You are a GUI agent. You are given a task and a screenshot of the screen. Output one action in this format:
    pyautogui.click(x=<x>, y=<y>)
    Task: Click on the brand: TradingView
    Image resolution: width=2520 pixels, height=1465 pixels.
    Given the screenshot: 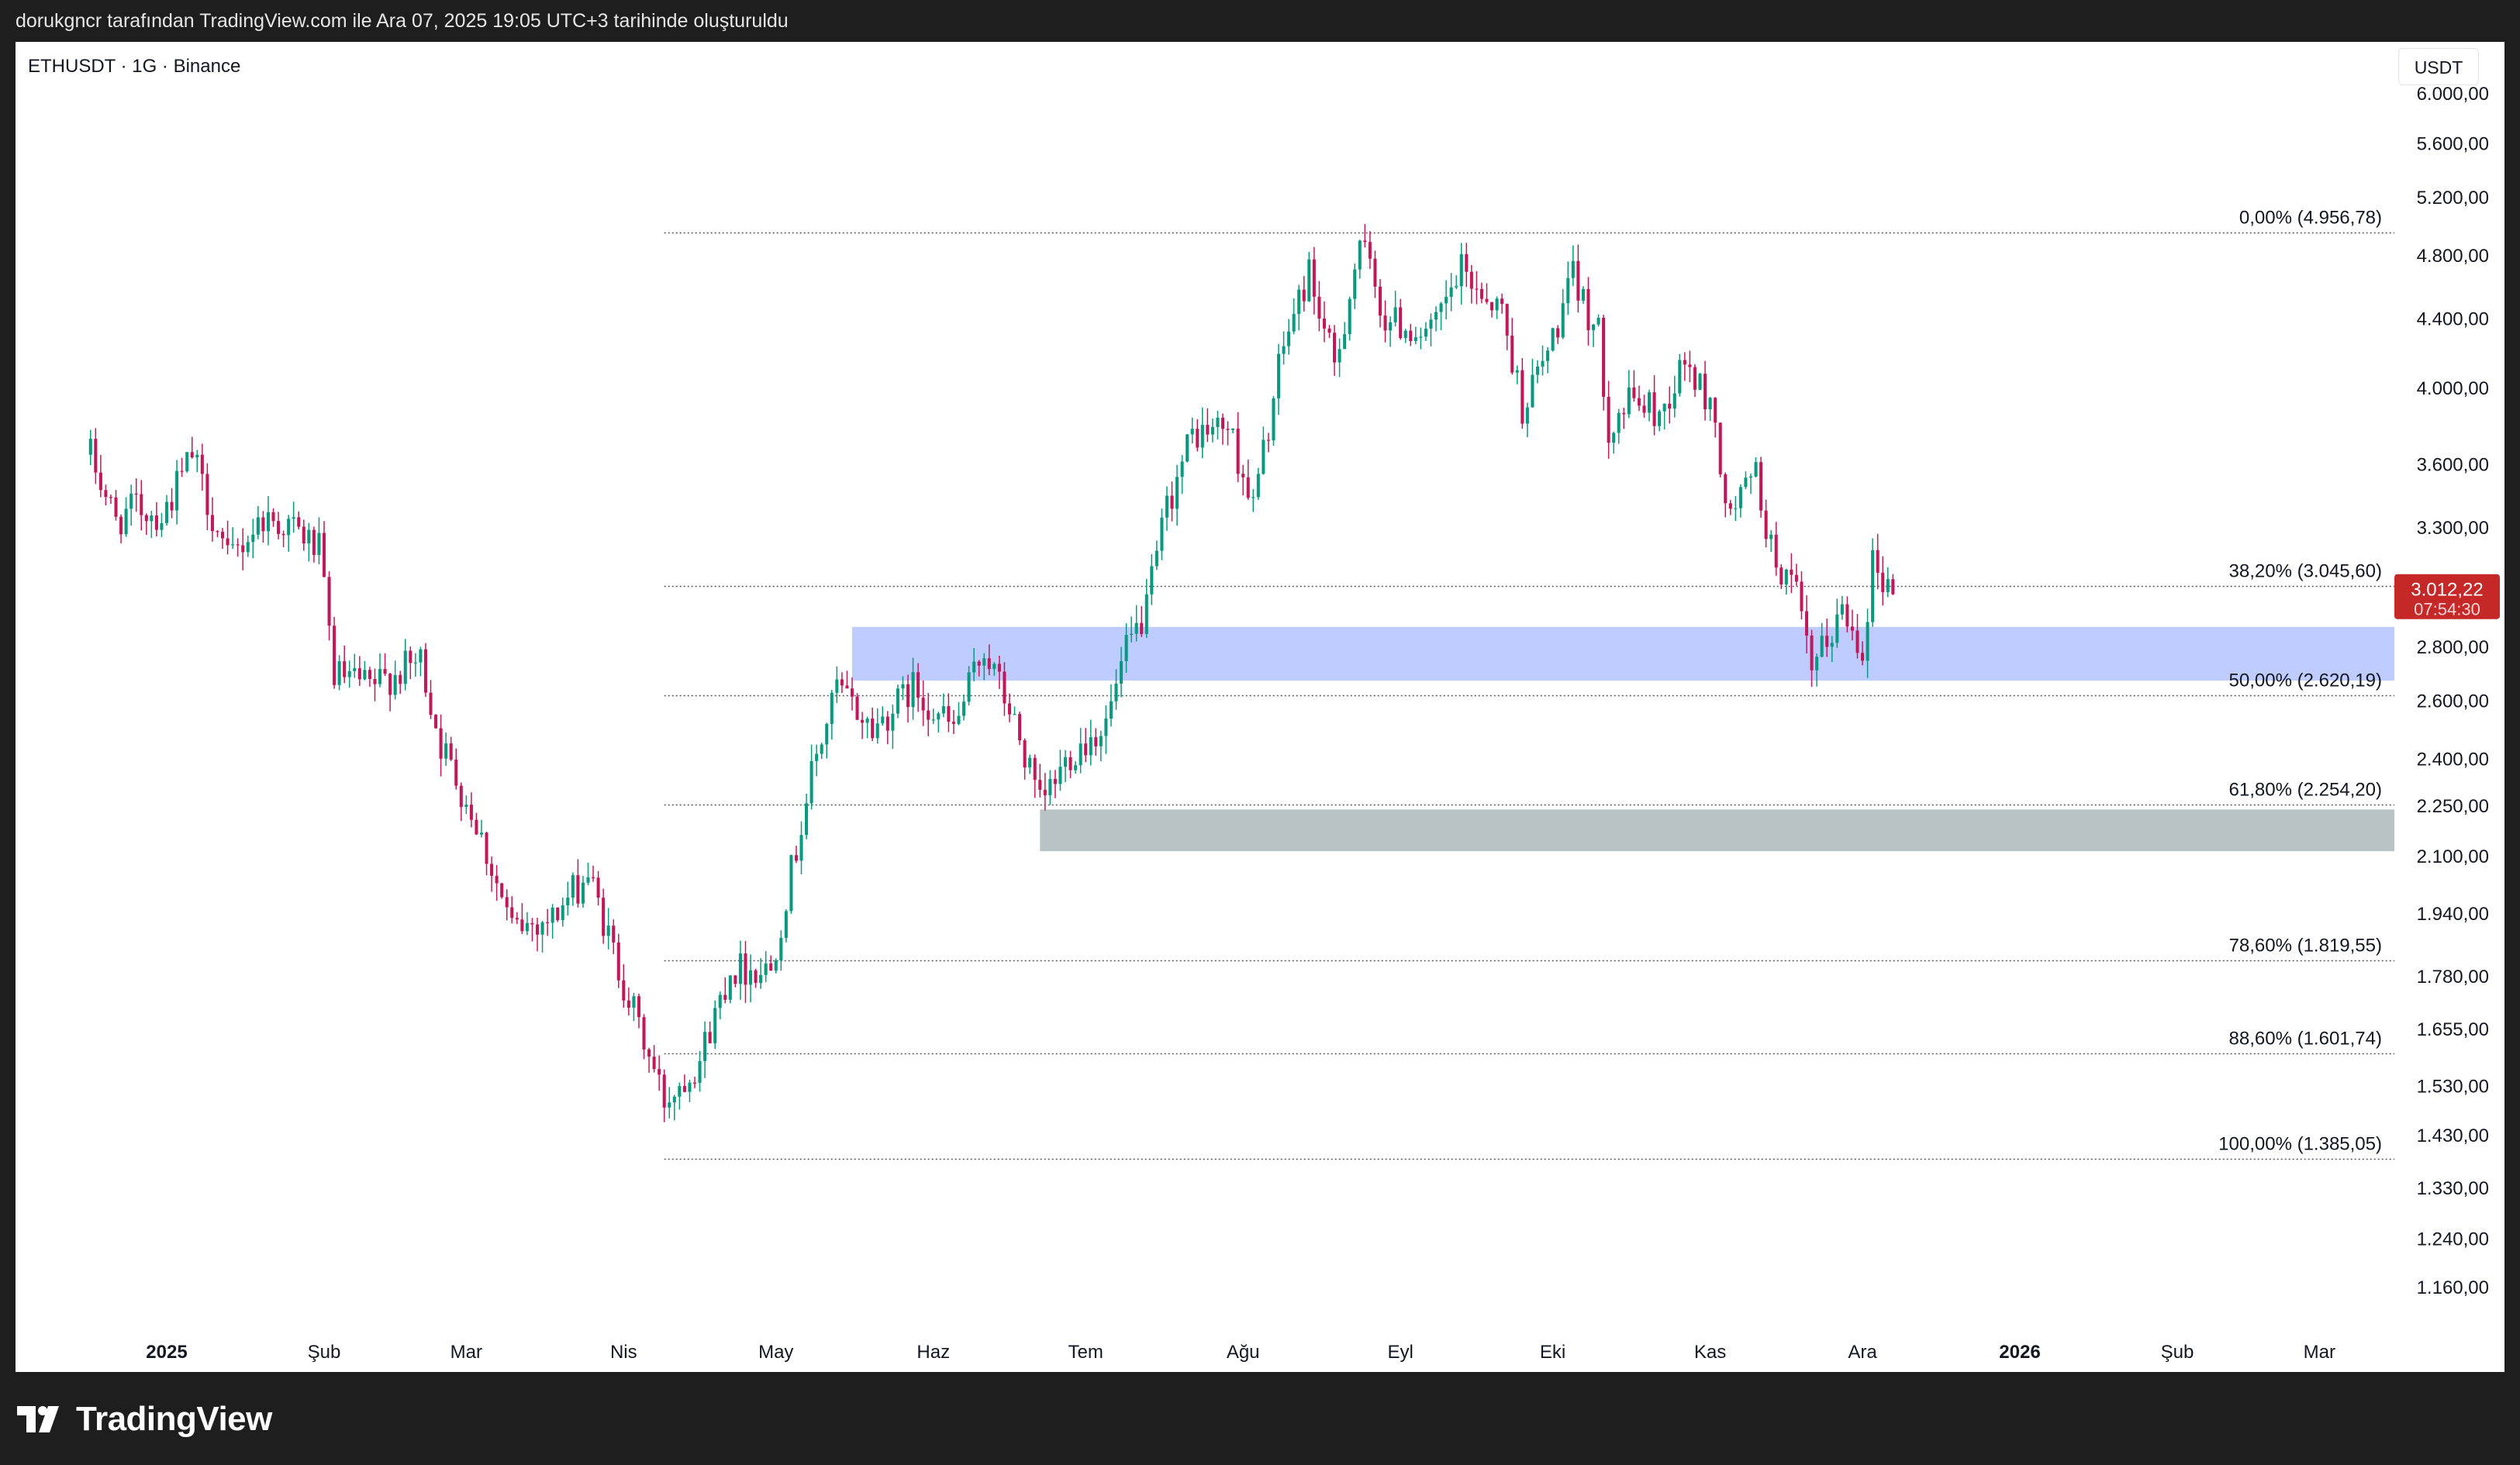 What is the action you would take?
    pyautogui.click(x=144, y=1420)
    